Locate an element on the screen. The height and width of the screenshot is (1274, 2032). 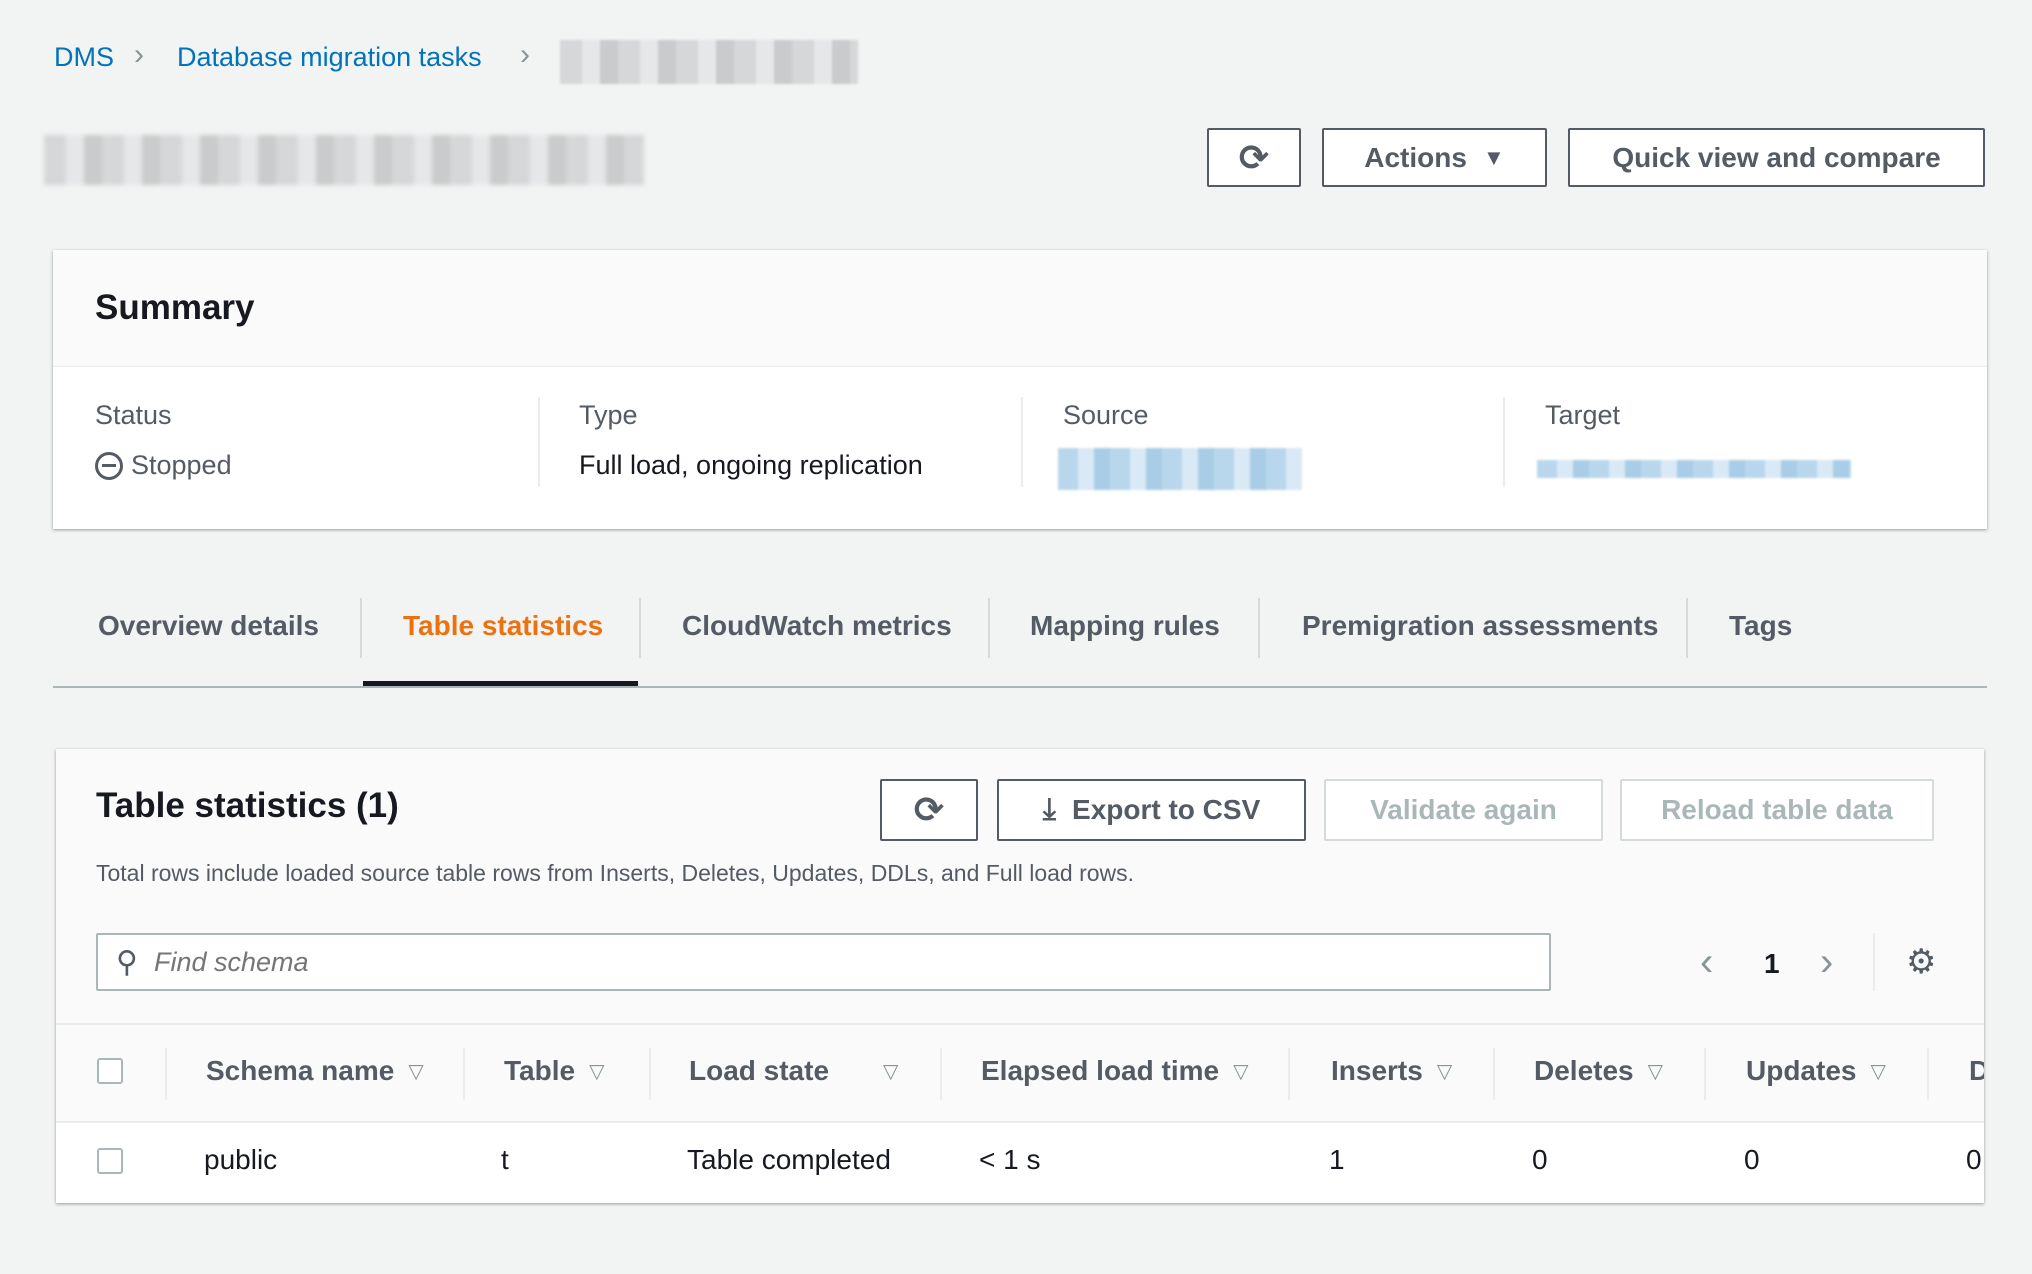
tab-mapping-rules: Mapping rules is located at coordinates (1125, 625).